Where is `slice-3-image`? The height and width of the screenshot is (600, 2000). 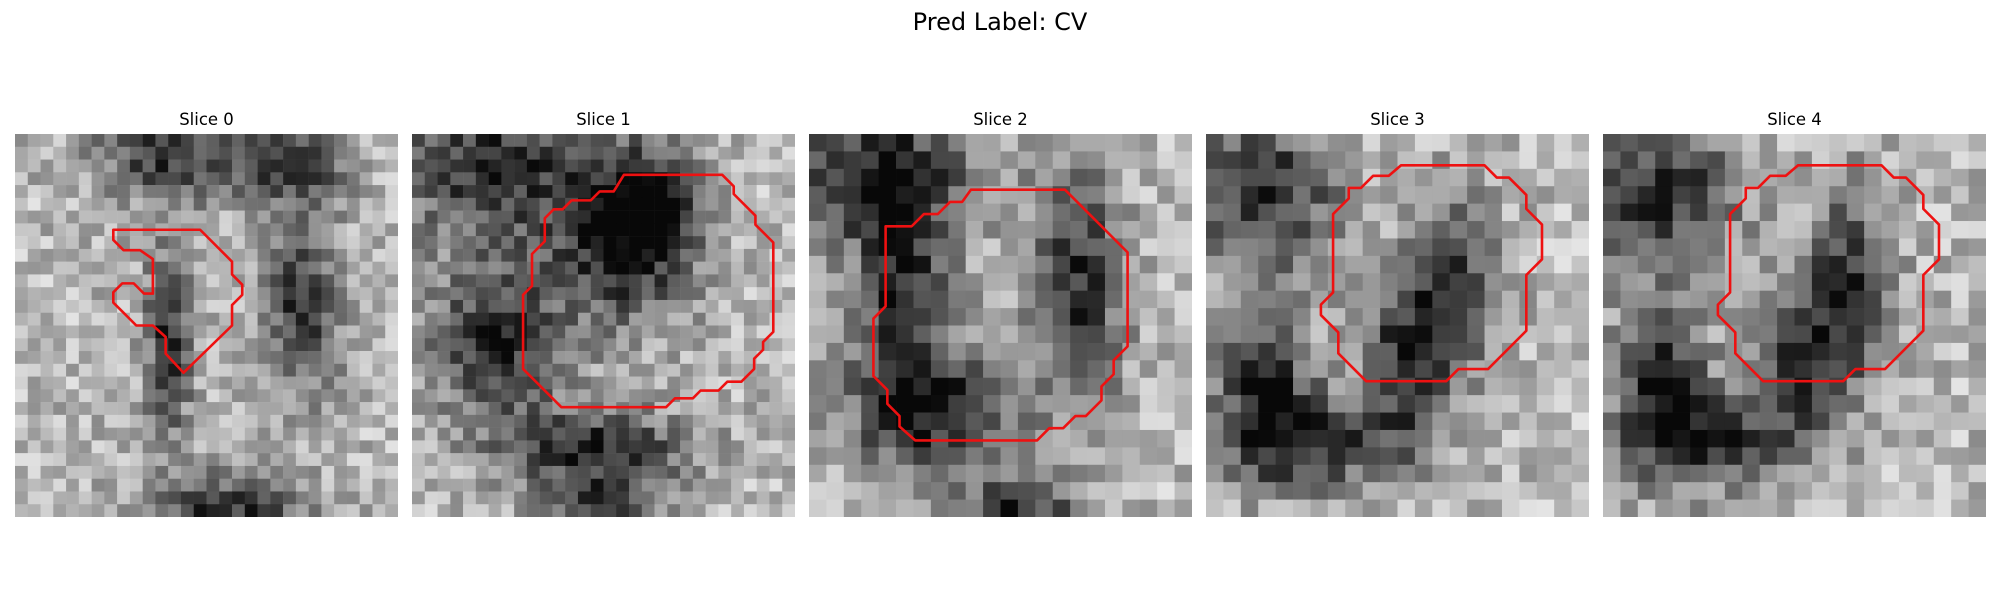
slice-3-image is located at coordinates (1397, 325).